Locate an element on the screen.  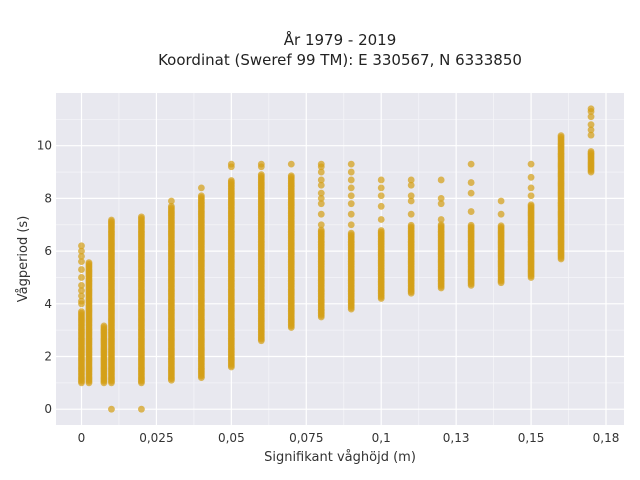
y-tick-label: 8 is located at coordinates (48, 198).